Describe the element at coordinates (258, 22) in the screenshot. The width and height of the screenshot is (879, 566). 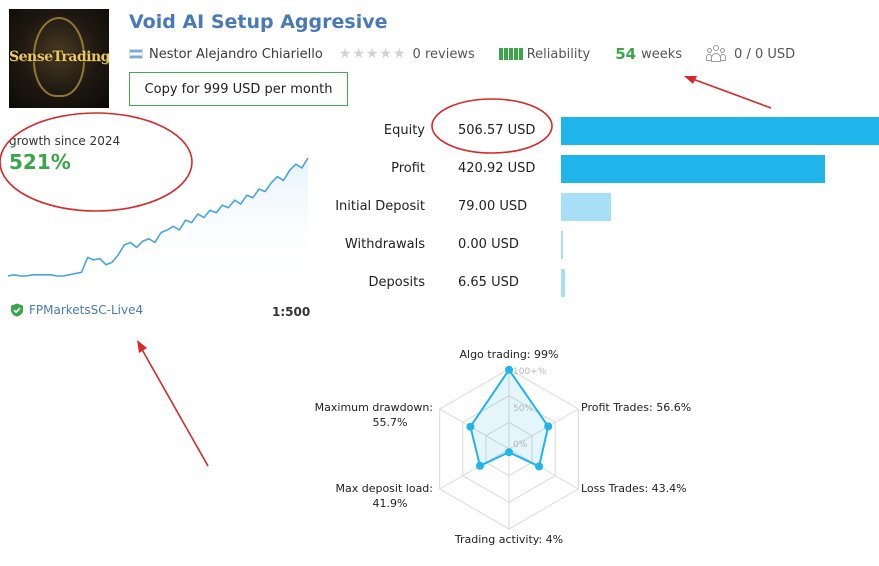
I see `signal-title: Void AI Setup Aggresive` at that location.